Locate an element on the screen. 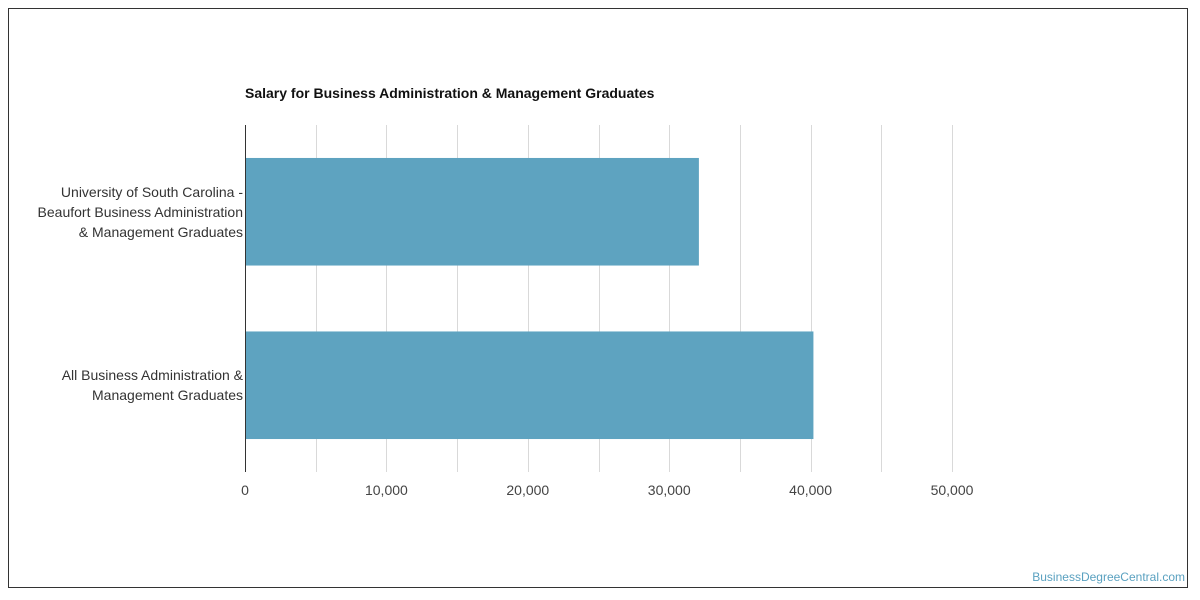  category-label-line: Management Graduates is located at coordinates (167, 395).